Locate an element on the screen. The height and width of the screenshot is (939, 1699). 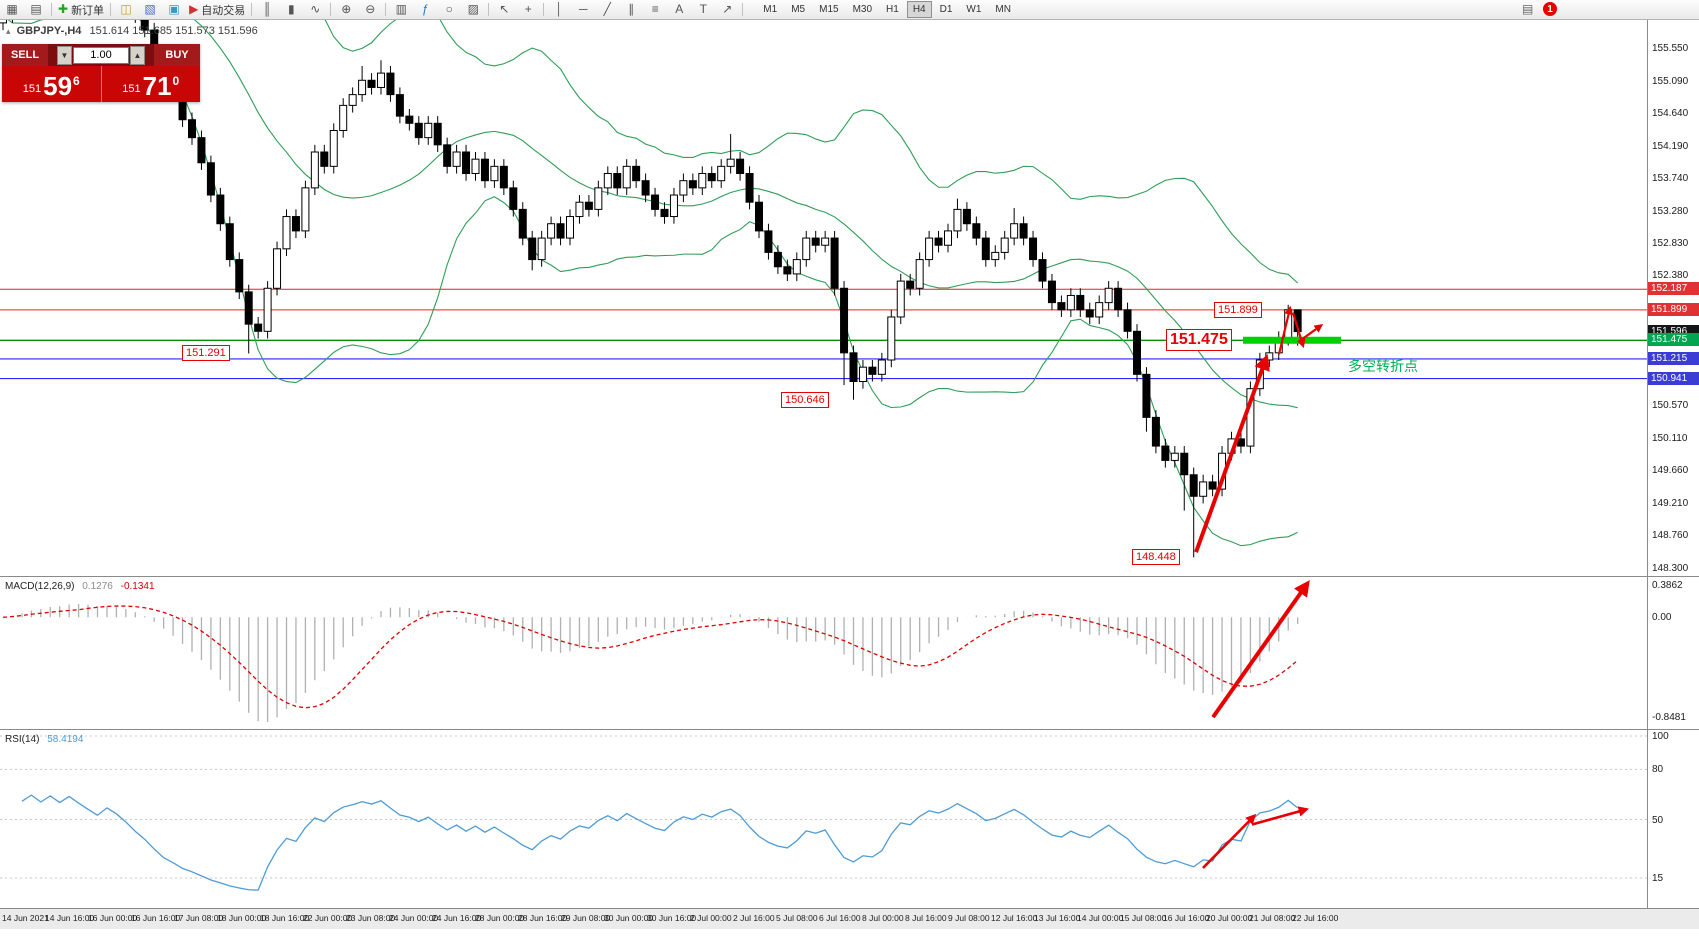
timeframe-m15: M15 is located at coordinates (829, 9).